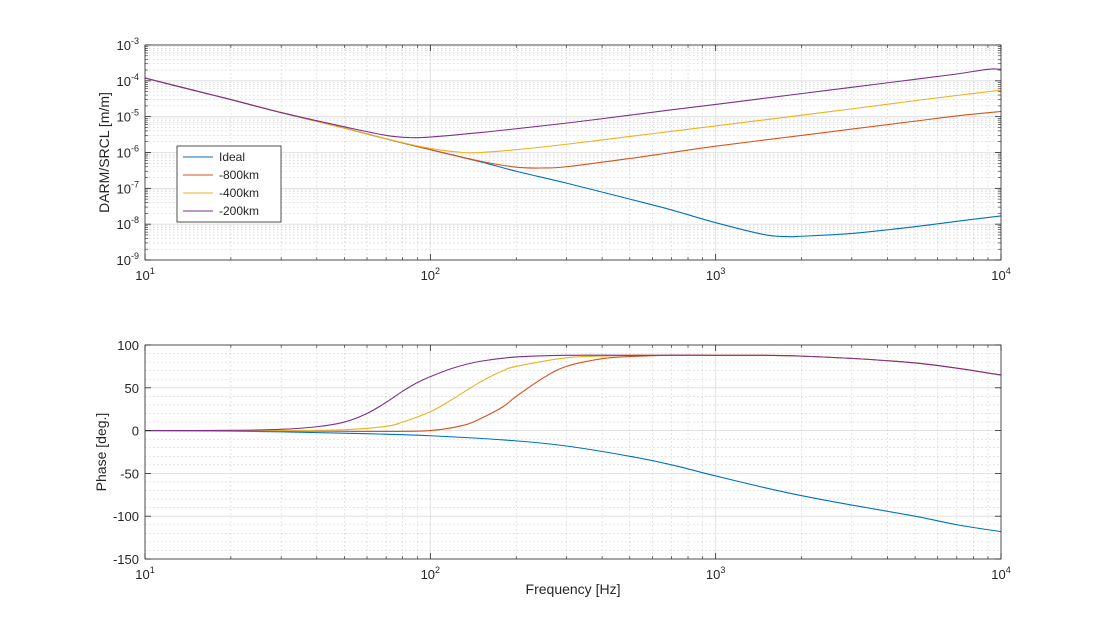 This screenshot has width=1106, height=628. I want to click on legend: Ideal -800km -400km -200km, so click(229, 184).